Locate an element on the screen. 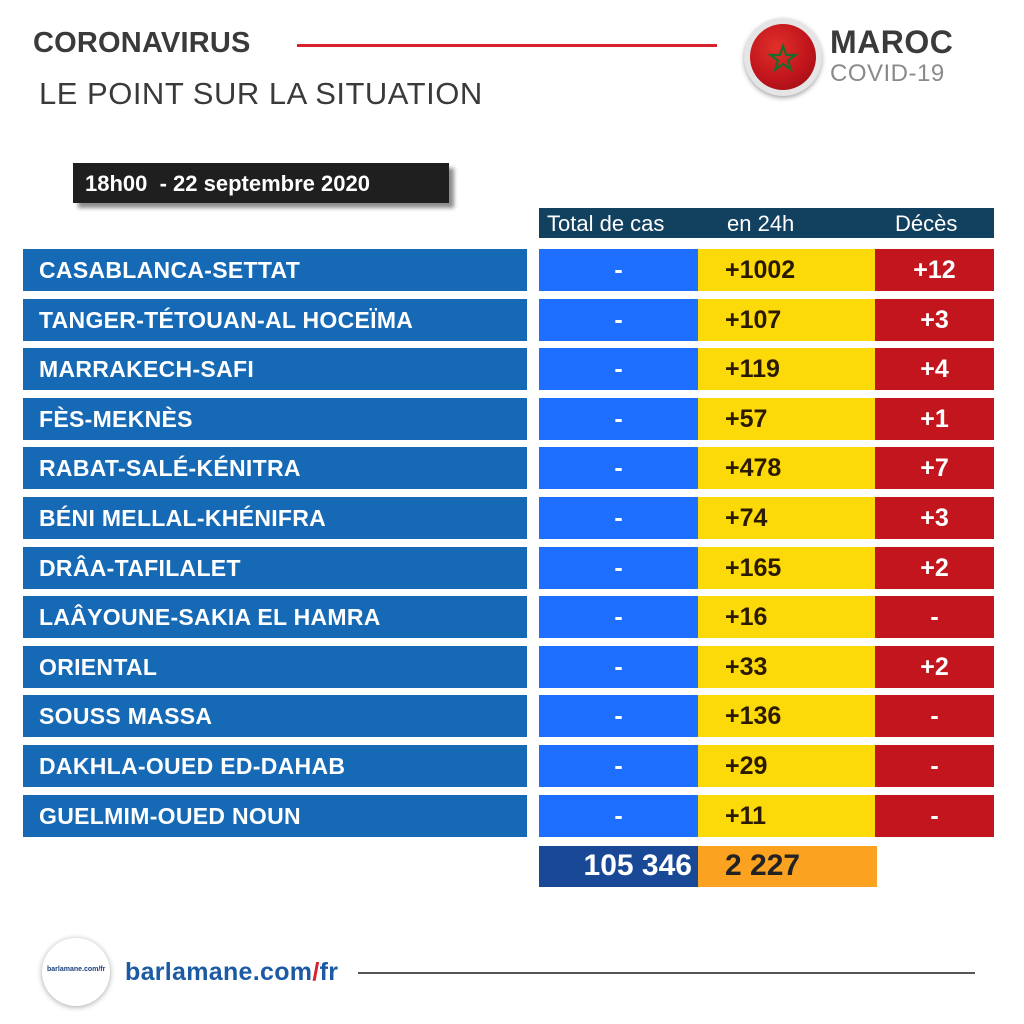  cases-24h-cell: +11 is located at coordinates (786, 816).